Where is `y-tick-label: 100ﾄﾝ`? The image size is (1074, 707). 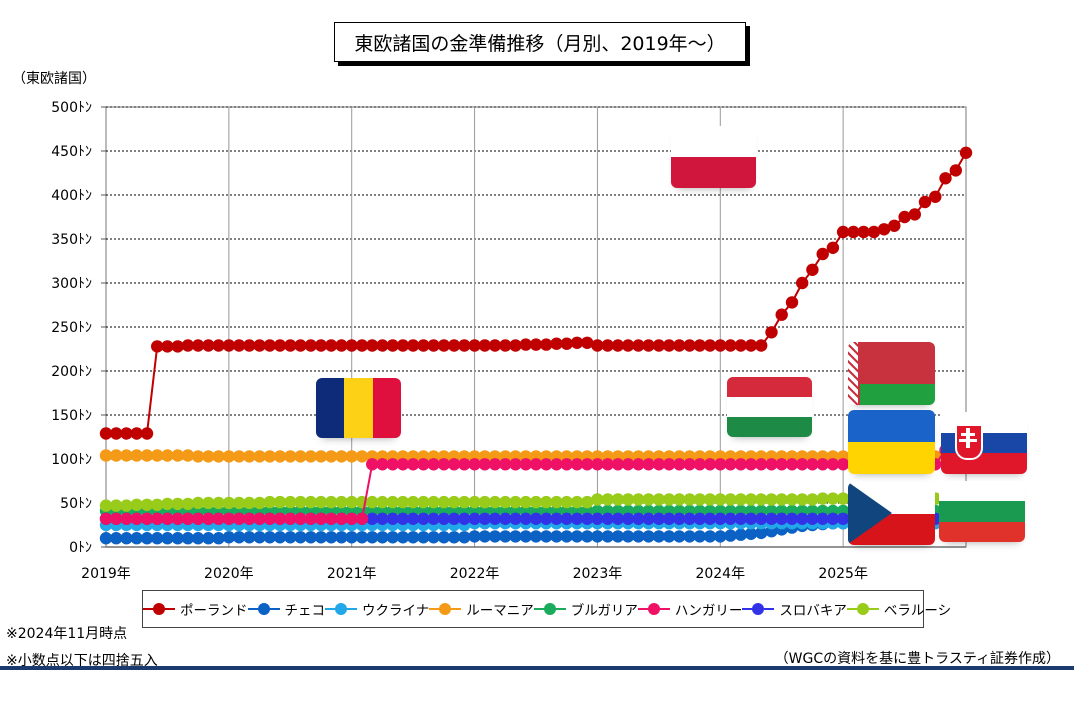 y-tick-label: 100ﾄﾝ is located at coordinates (71, 460).